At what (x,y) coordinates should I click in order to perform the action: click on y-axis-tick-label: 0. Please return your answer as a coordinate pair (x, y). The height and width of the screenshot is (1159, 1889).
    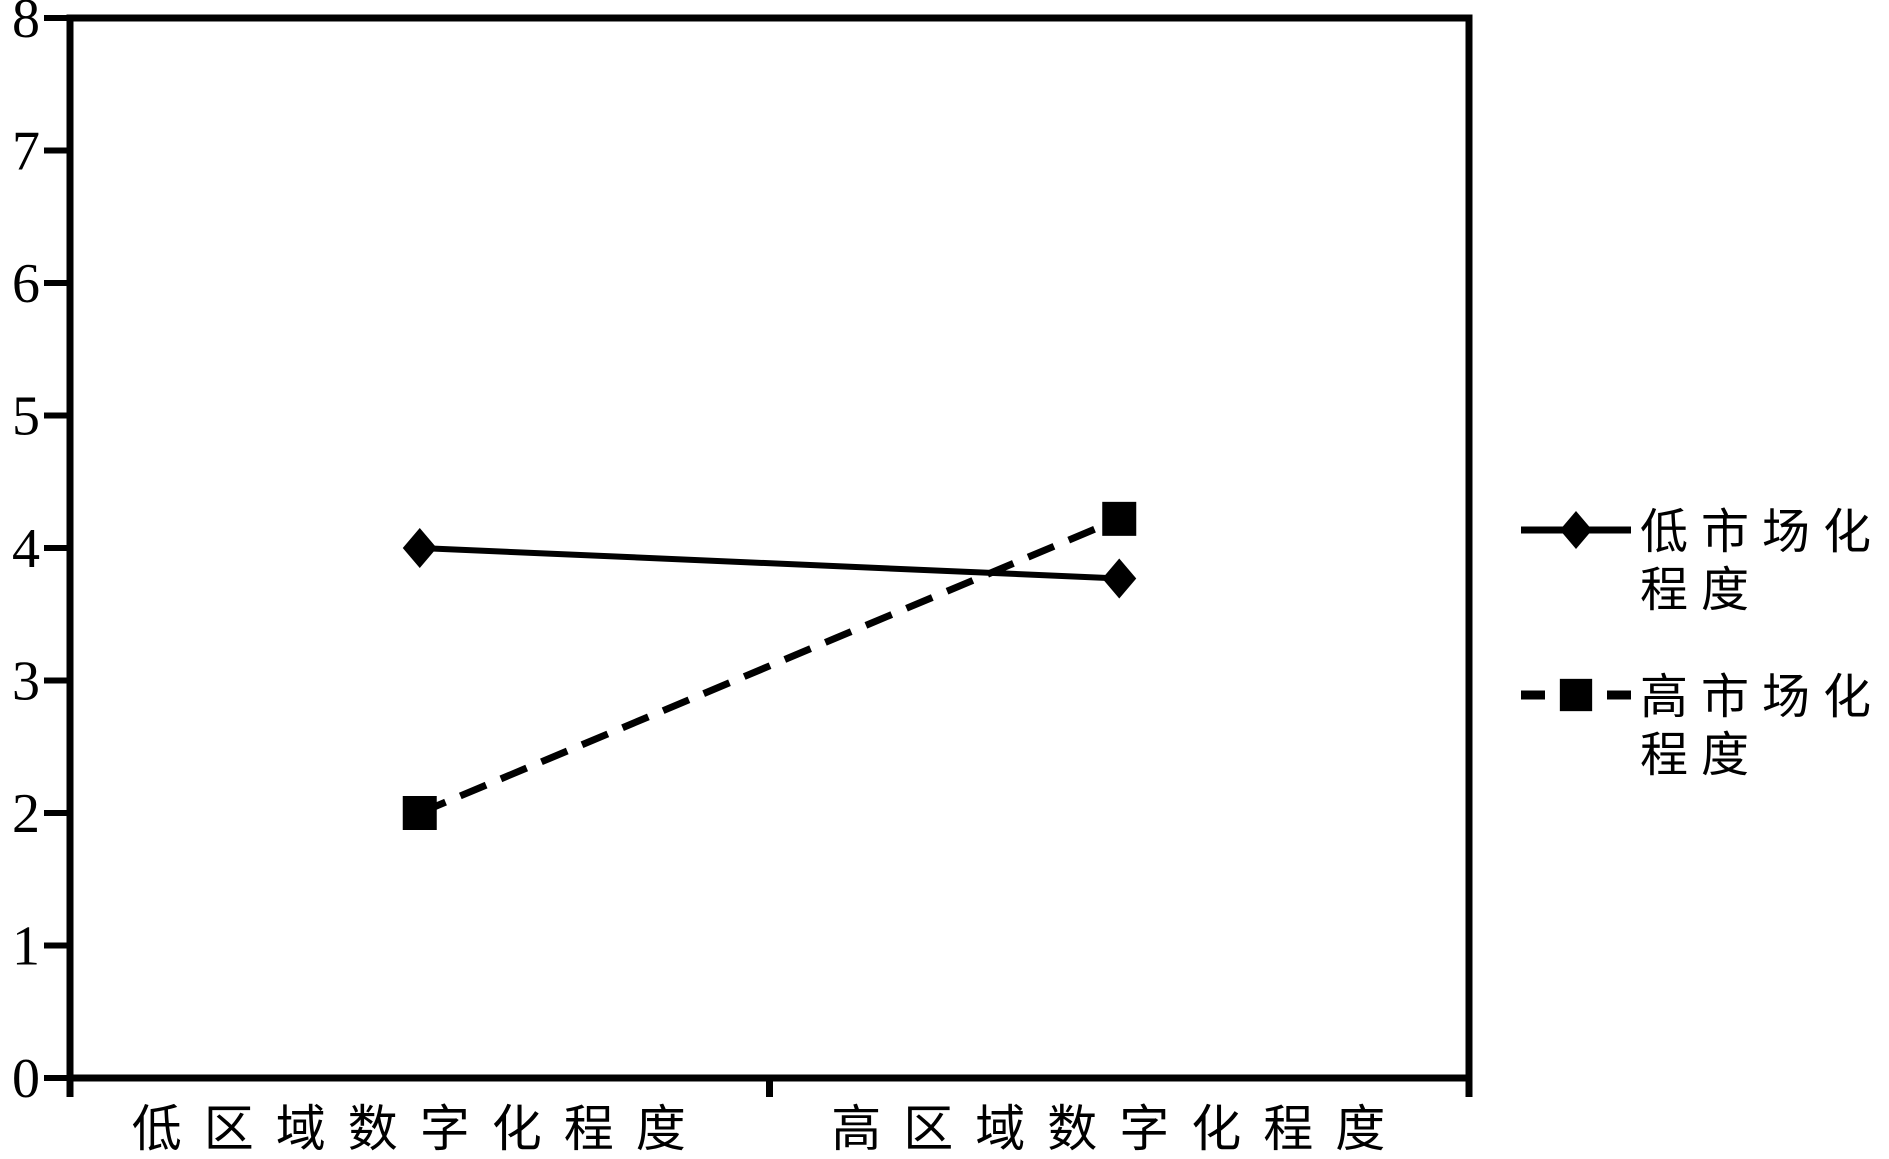
    Looking at the image, I should click on (26, 1079).